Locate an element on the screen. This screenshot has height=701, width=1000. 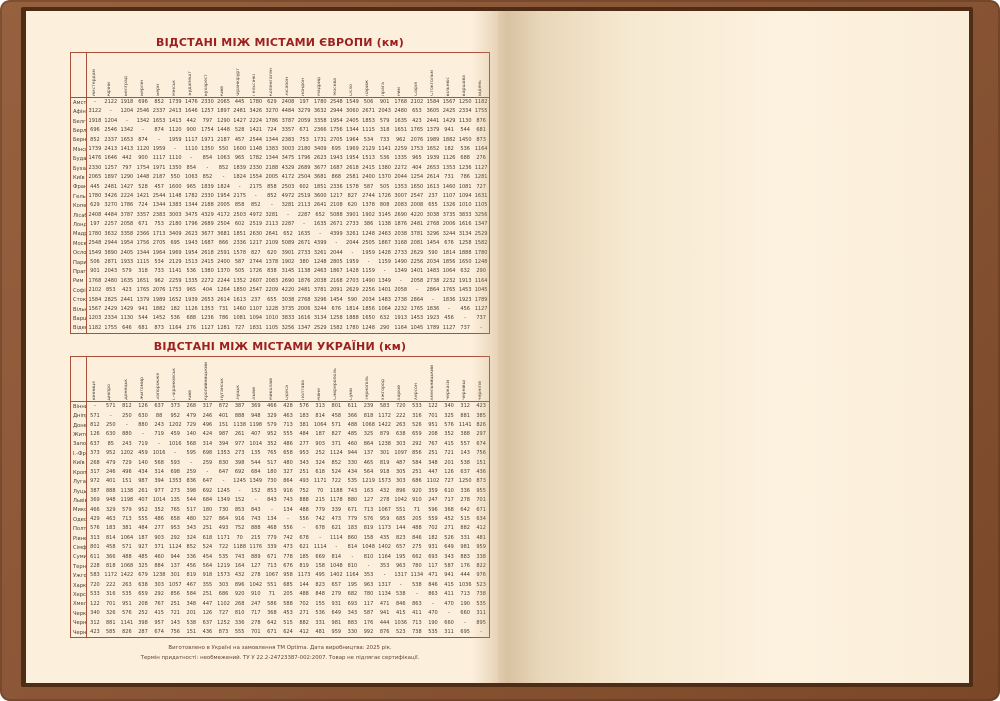
distance-cell: 550 is located at coordinates (175, 177).